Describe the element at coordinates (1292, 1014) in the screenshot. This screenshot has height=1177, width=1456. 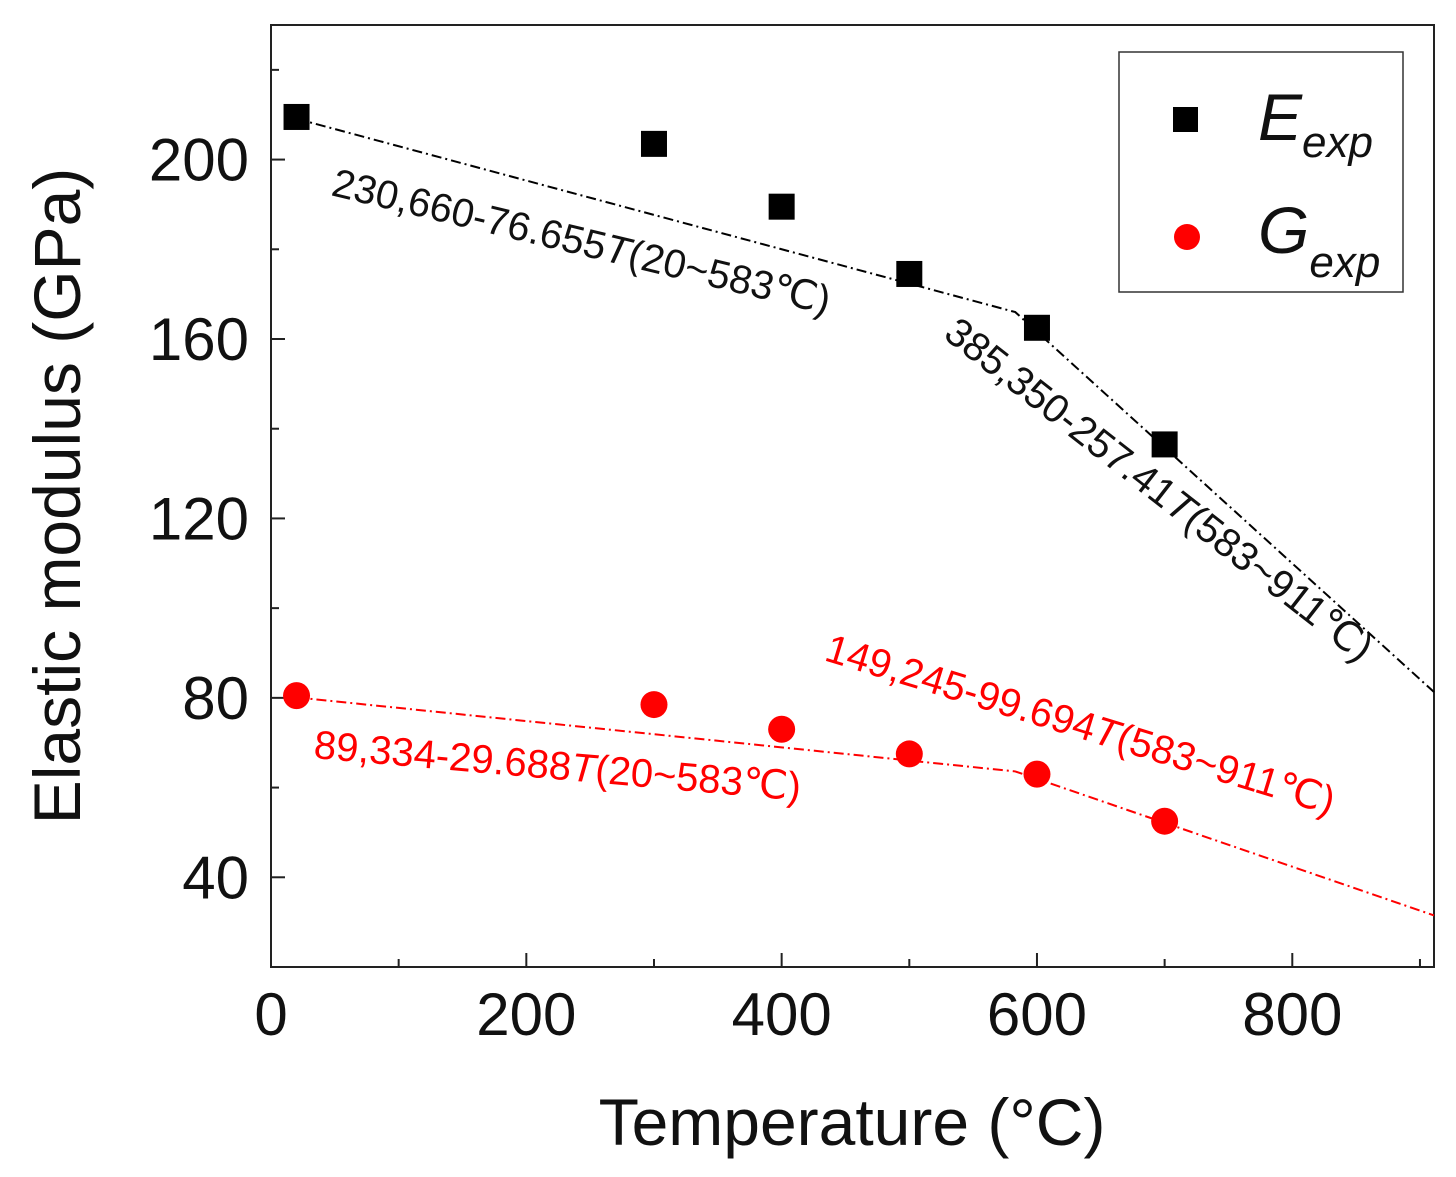
I see `x-tick-label: 800` at that location.